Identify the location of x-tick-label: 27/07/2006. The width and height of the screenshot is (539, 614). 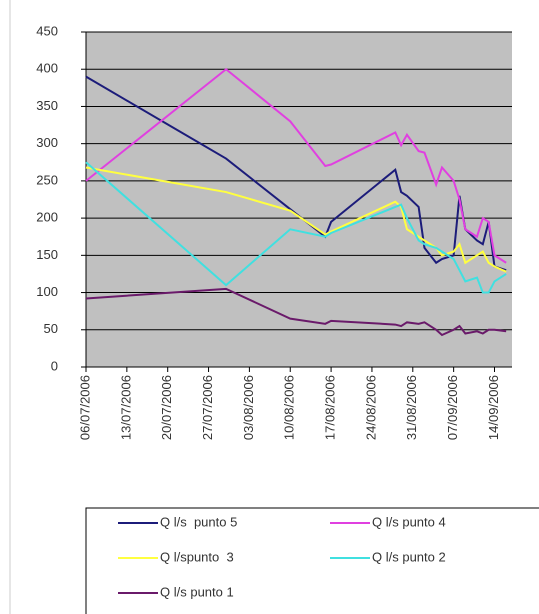
(207, 407).